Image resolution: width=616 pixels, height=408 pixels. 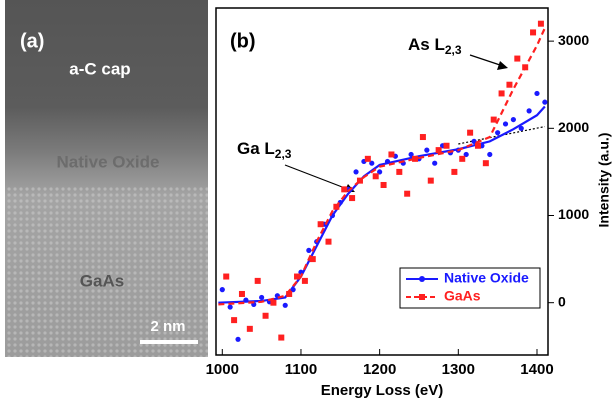 What do you see at coordinates (32, 41) in the screenshot?
I see `panel-label: (a)` at bounding box center [32, 41].